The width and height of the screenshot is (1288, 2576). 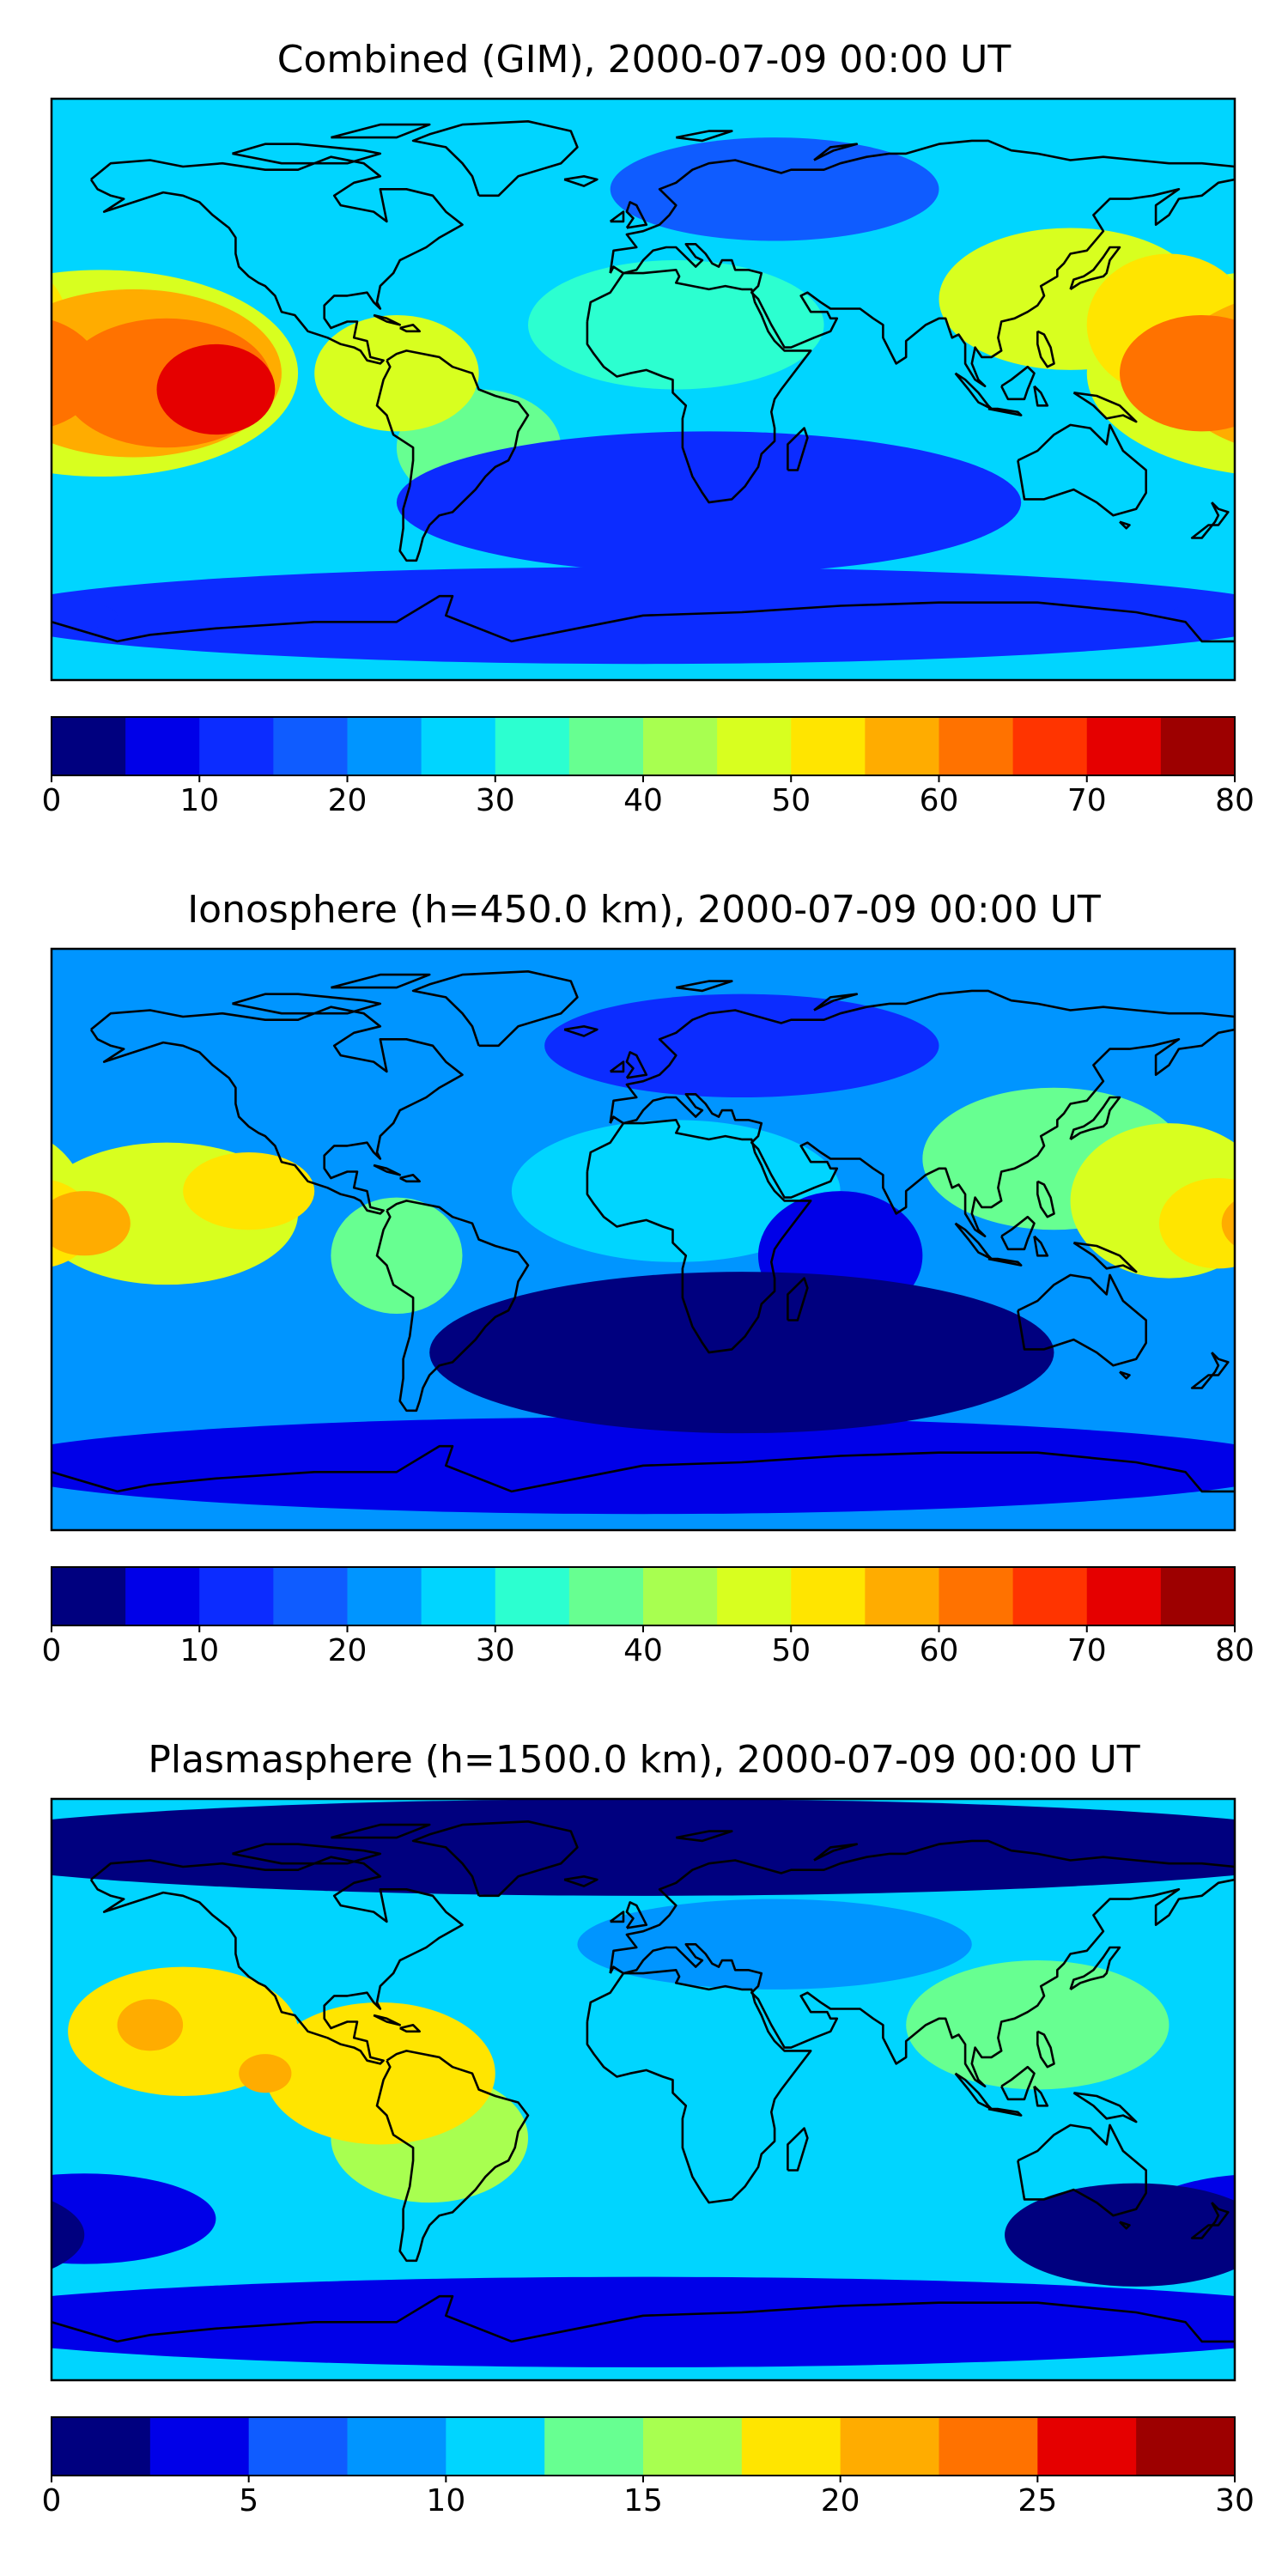 What do you see at coordinates (1235, 2500) in the screenshot?
I see `colorbar-tick-label: 30` at bounding box center [1235, 2500].